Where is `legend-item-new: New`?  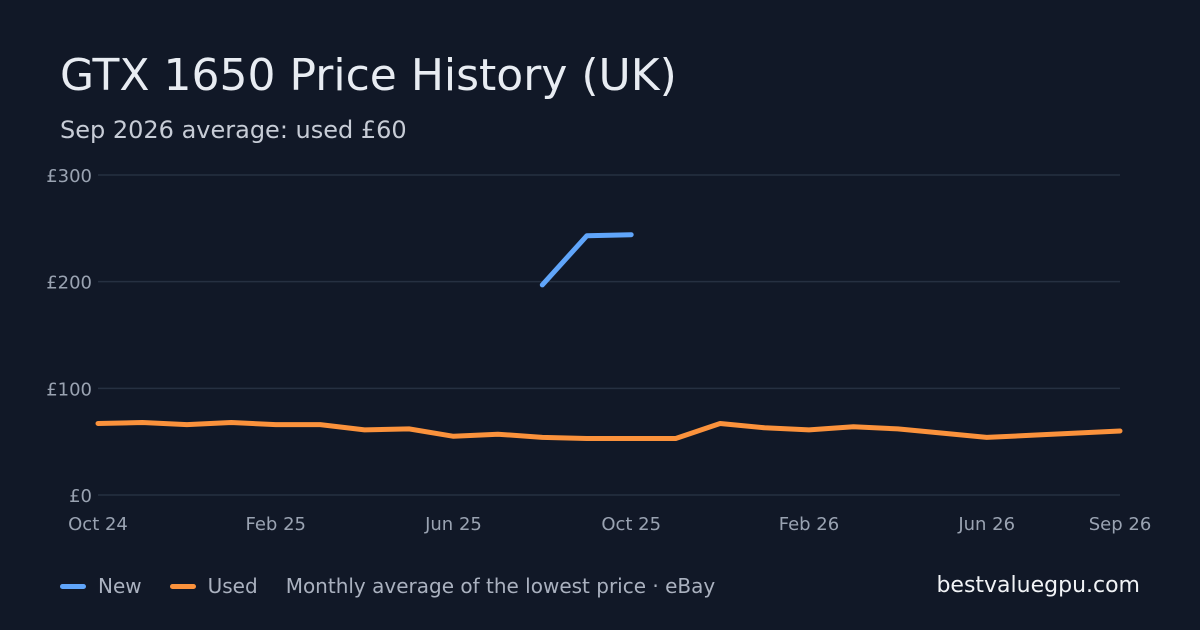 legend-item-new: New is located at coordinates (101, 586).